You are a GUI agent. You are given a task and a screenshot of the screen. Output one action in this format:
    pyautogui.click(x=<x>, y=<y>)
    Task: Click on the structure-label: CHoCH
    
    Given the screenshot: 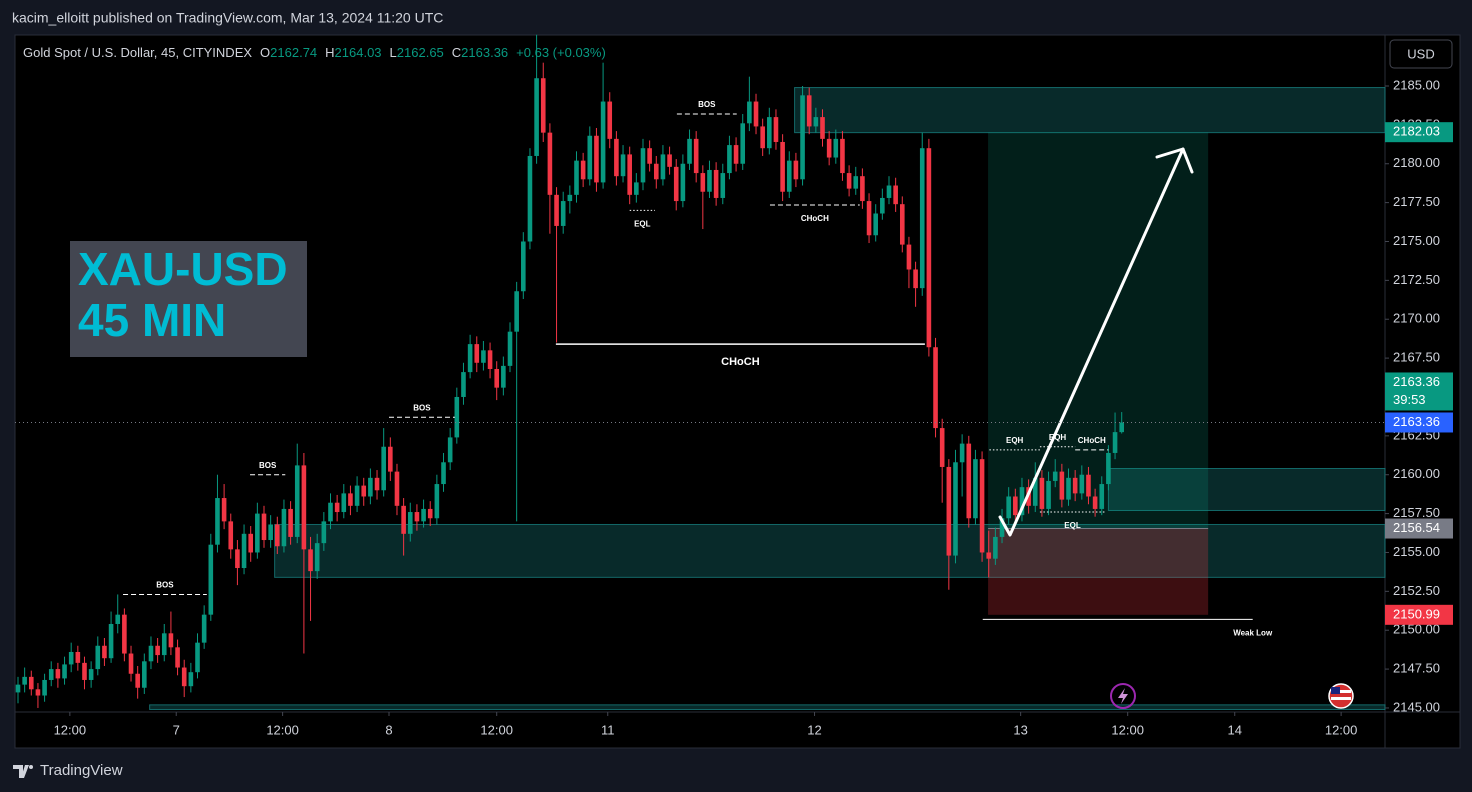 What is the action you would take?
    pyautogui.click(x=815, y=218)
    